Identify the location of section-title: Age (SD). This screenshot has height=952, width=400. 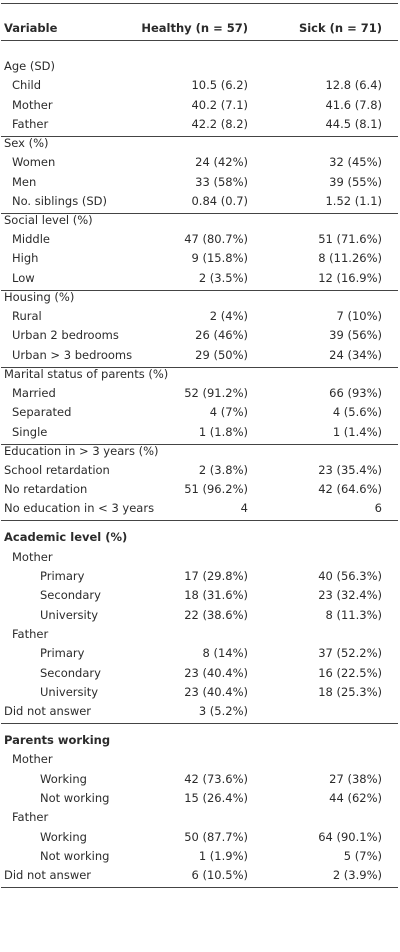
(30, 66).